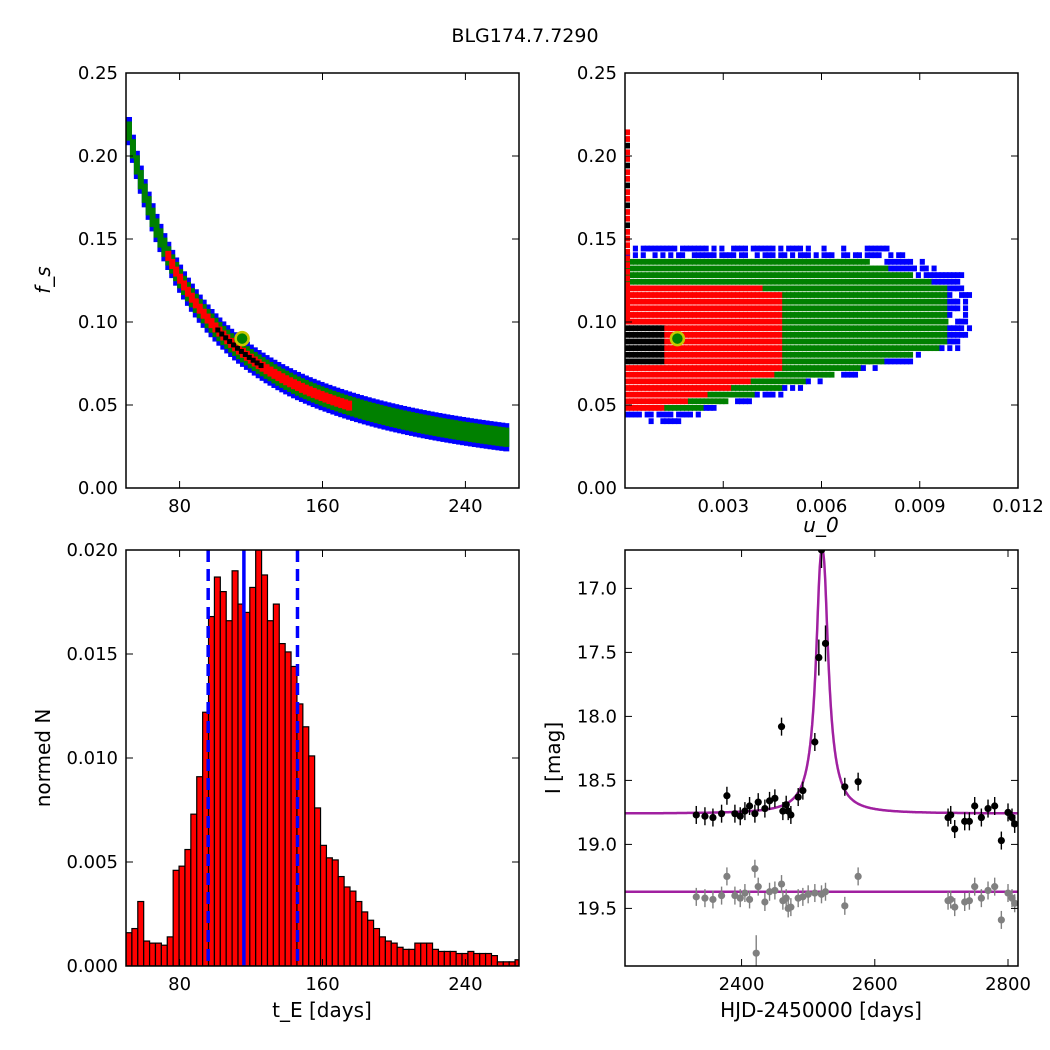 The width and height of the screenshot is (1050, 1050). Describe the element at coordinates (858, 782) in the screenshot. I see `data-point` at that location.